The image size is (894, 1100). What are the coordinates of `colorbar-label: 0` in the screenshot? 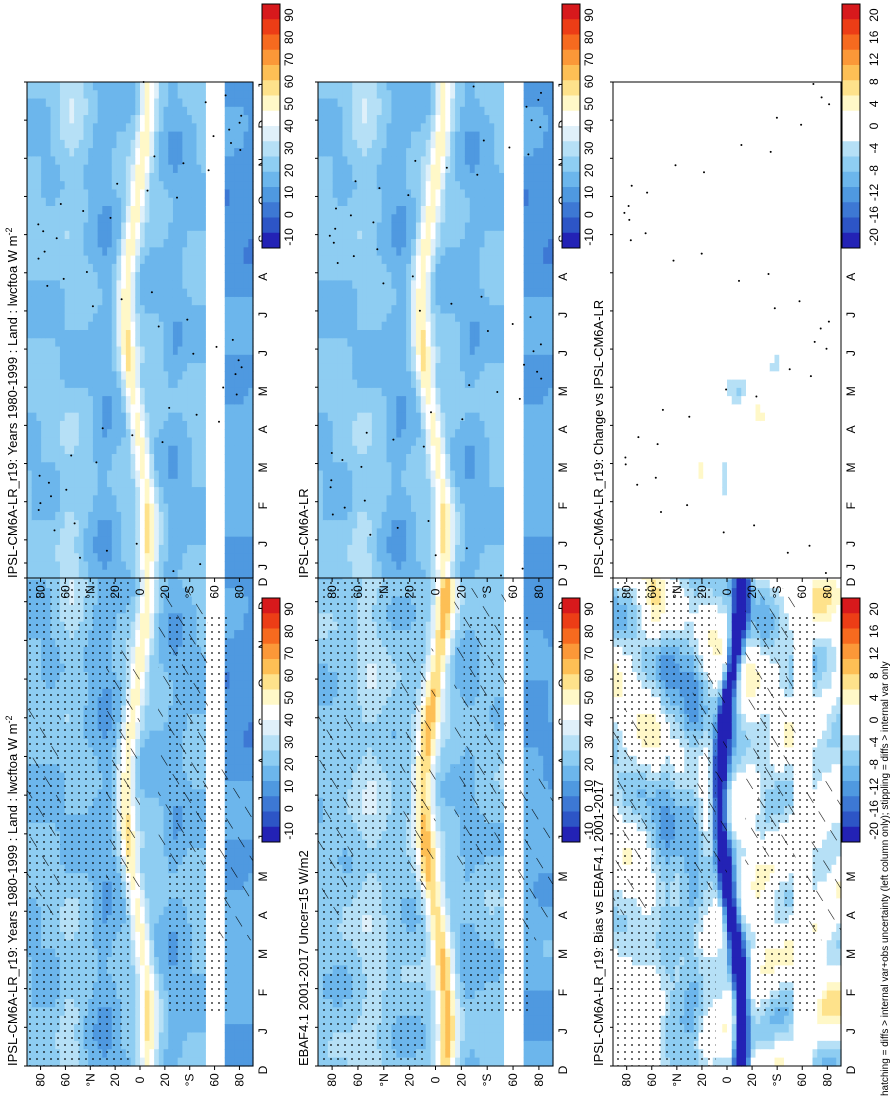 It's located at (289, 808).